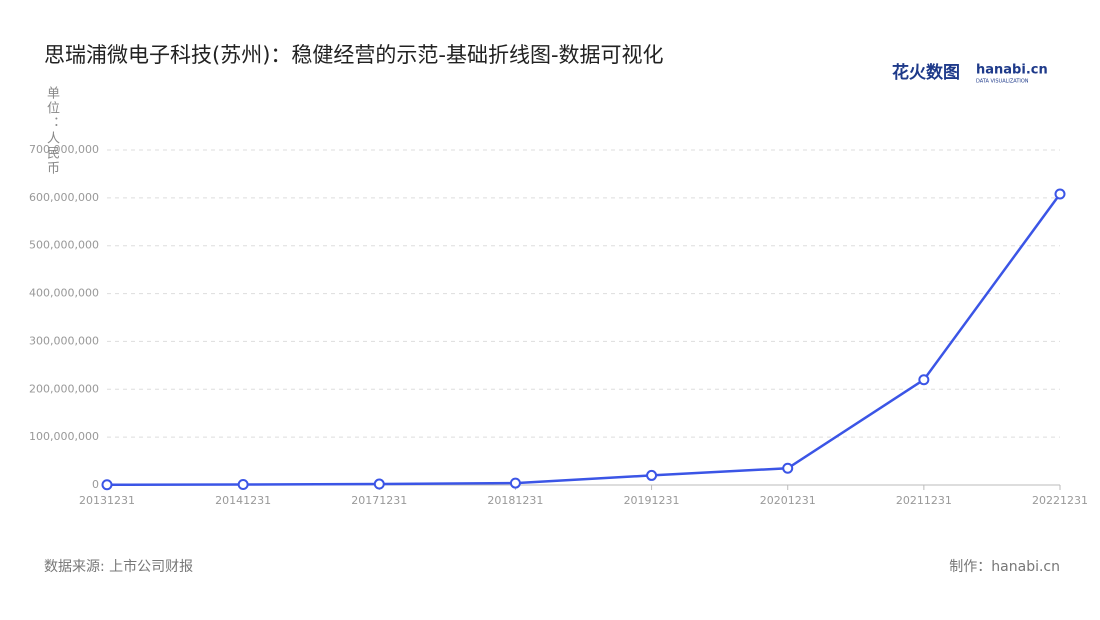  What do you see at coordinates (1002, 82) in the screenshot?
I see `logo-tagline: DATA VISUALIZATION` at bounding box center [1002, 82].